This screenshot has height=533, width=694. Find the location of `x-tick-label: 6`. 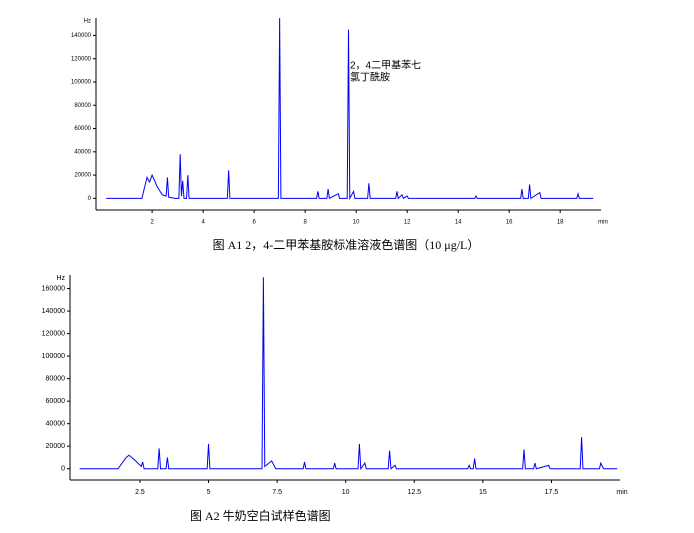

x-tick-label: 6 is located at coordinates (254, 223).